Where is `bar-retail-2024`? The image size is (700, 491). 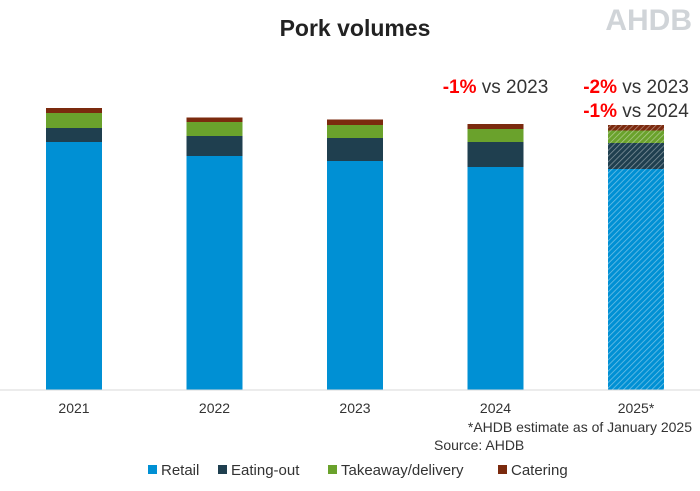
bar-retail-2024 is located at coordinates (495, 278).